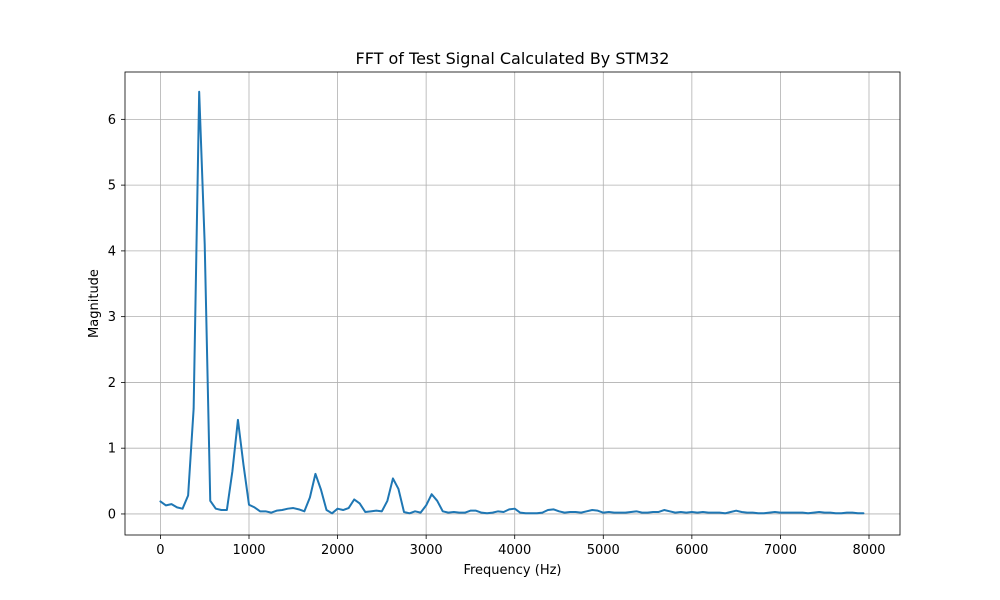  Describe the element at coordinates (513, 58) in the screenshot. I see `chart-title: FFT of Test Signal Calculated By STM32` at that location.